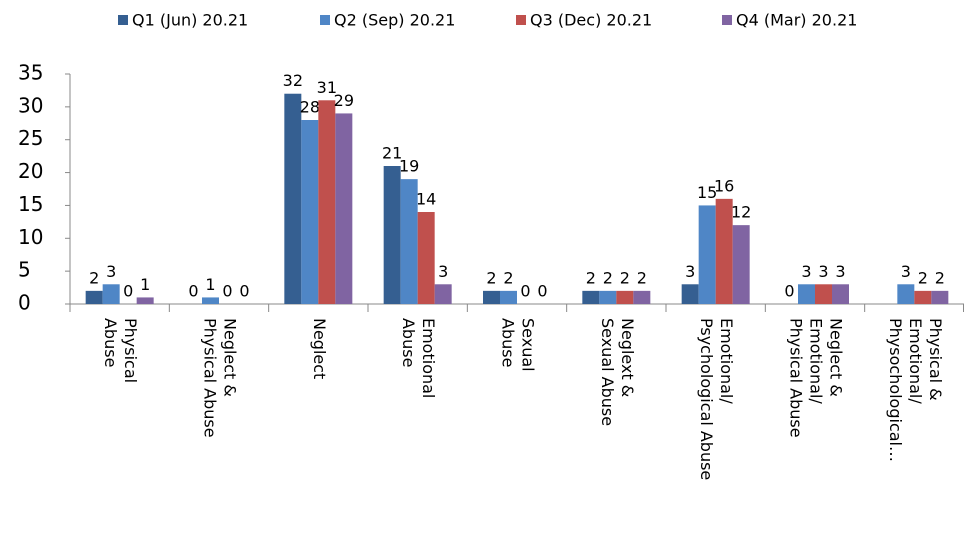  Describe the element at coordinates (935, 359) in the screenshot. I see `x-tick-label: Physical &` at that location.